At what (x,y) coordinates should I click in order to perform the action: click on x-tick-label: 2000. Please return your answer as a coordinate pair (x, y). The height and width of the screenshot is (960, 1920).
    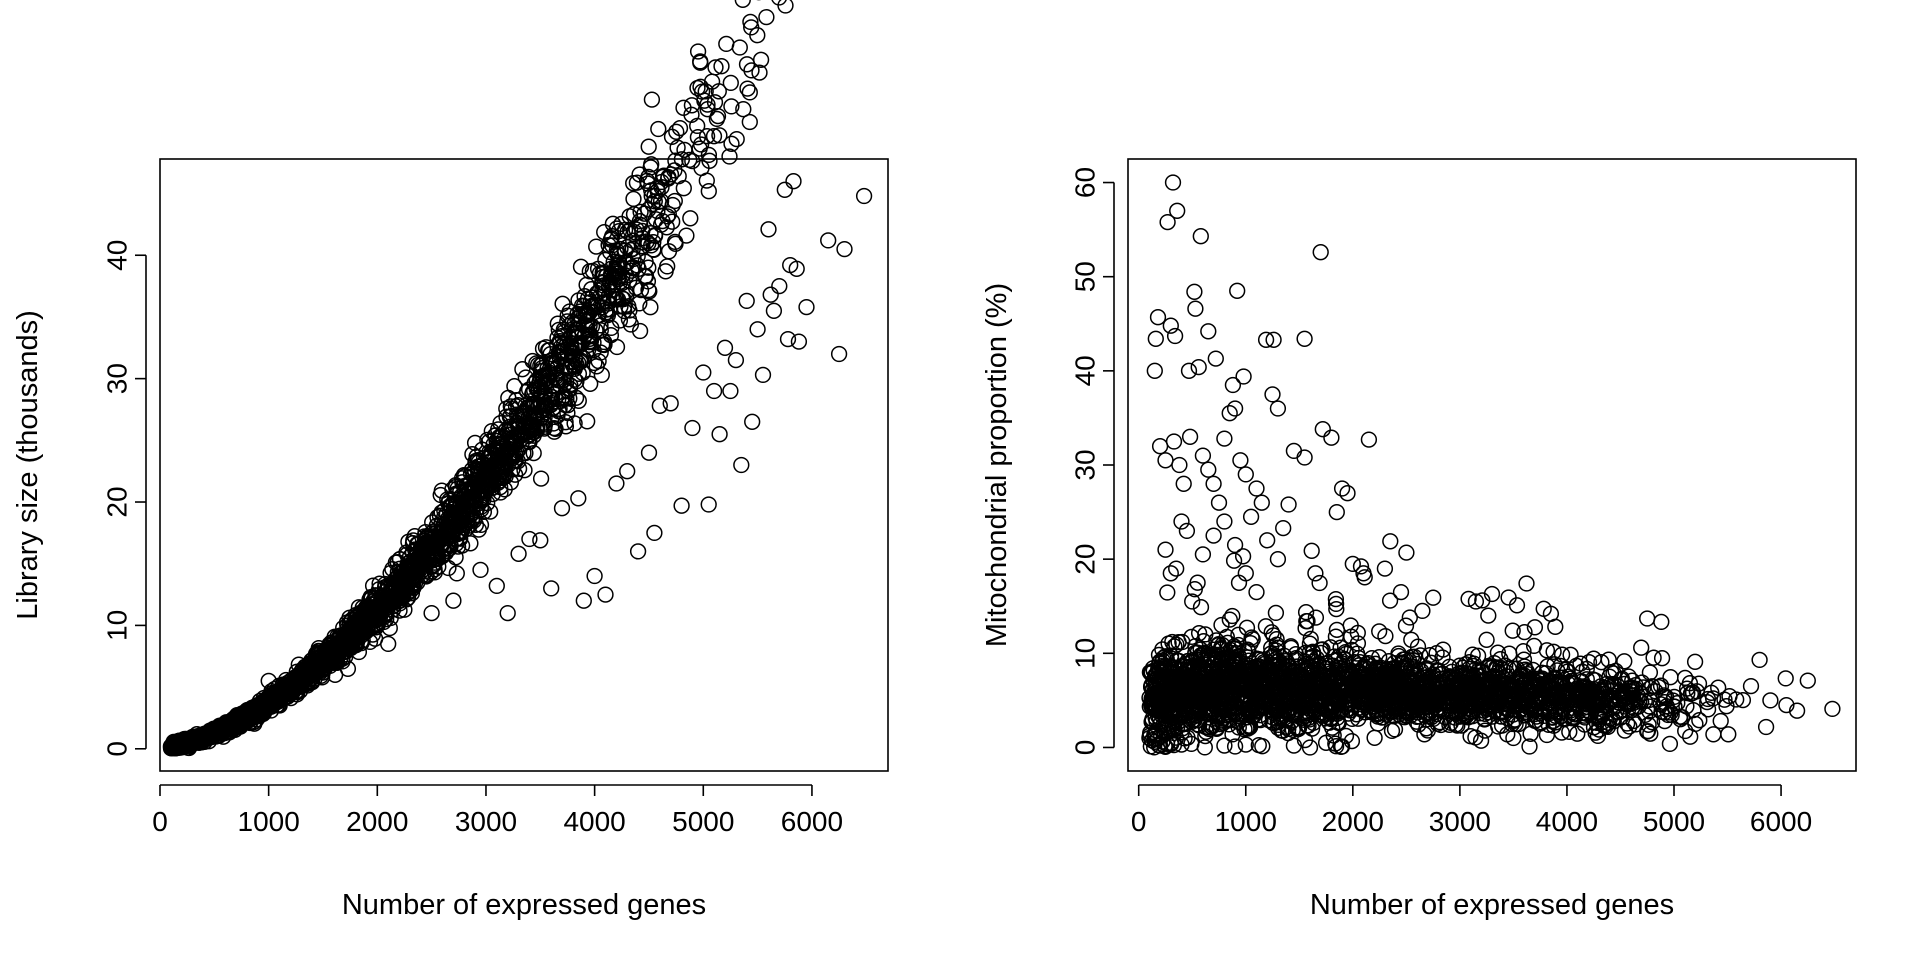
    Looking at the image, I should click on (377, 821).